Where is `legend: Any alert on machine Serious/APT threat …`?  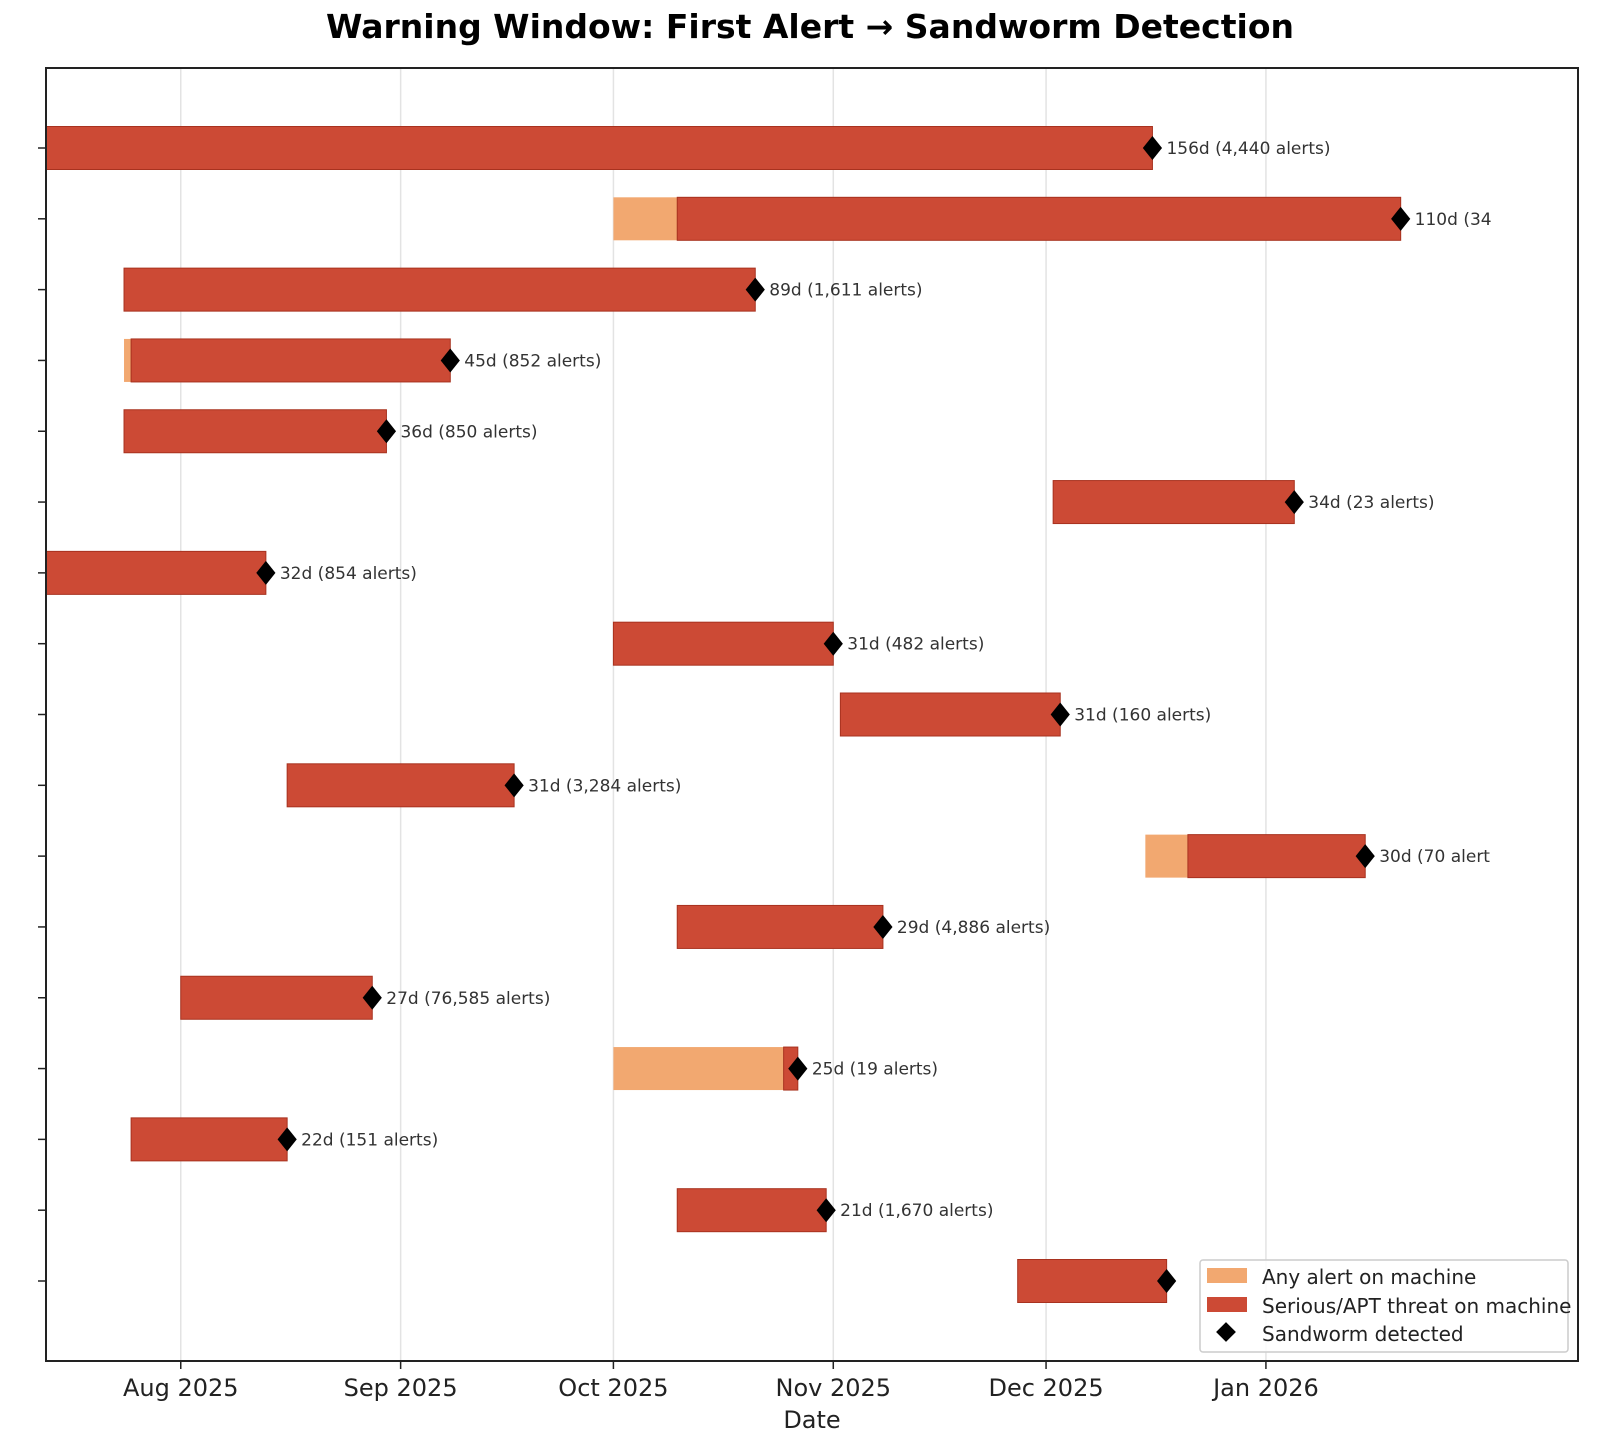
legend: Any alert on machine Serious/APT threat … is located at coordinates (1385, 1306).